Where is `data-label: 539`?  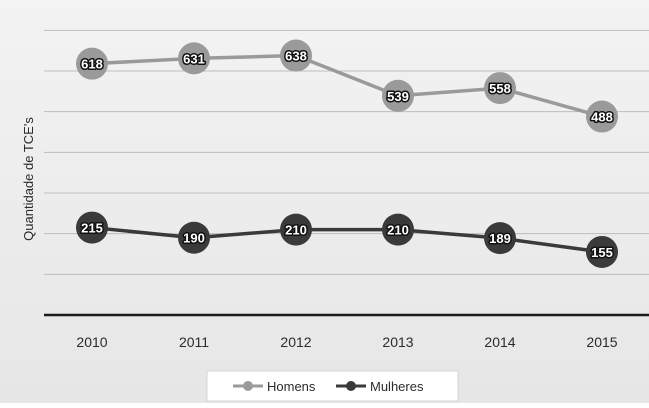
data-label: 539 is located at coordinates (398, 96).